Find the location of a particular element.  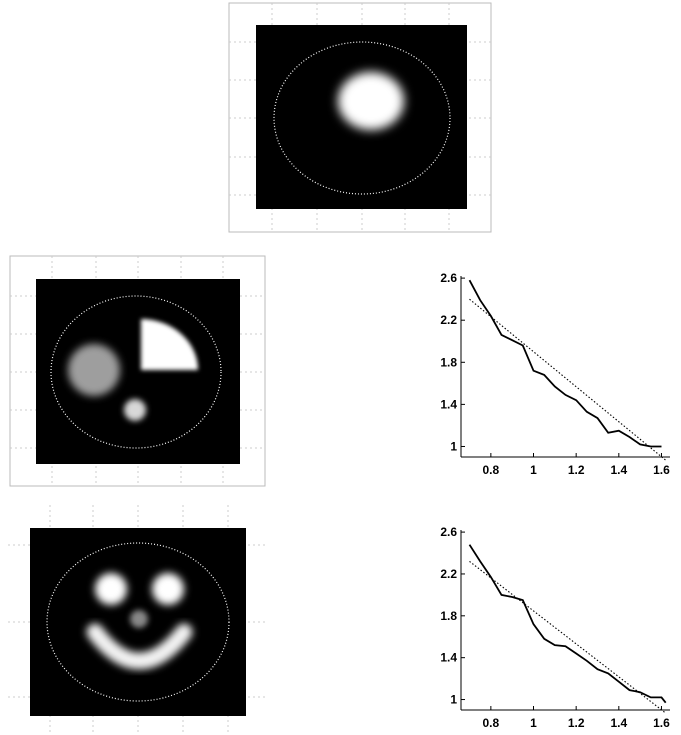

image-panel-top is located at coordinates (360, 117).